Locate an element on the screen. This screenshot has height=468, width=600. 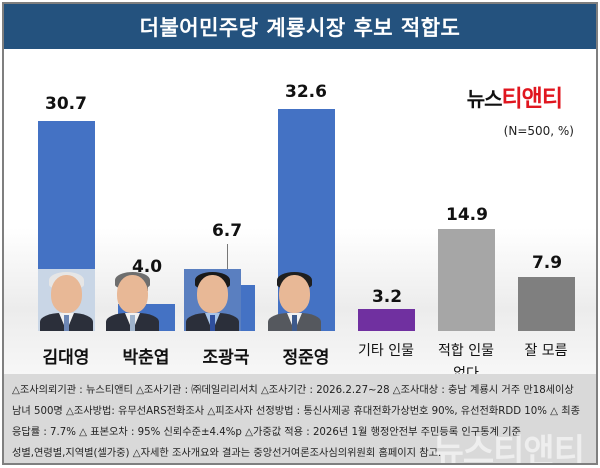
candidate-photo-kim-daeyoung is located at coordinates (66, 300).